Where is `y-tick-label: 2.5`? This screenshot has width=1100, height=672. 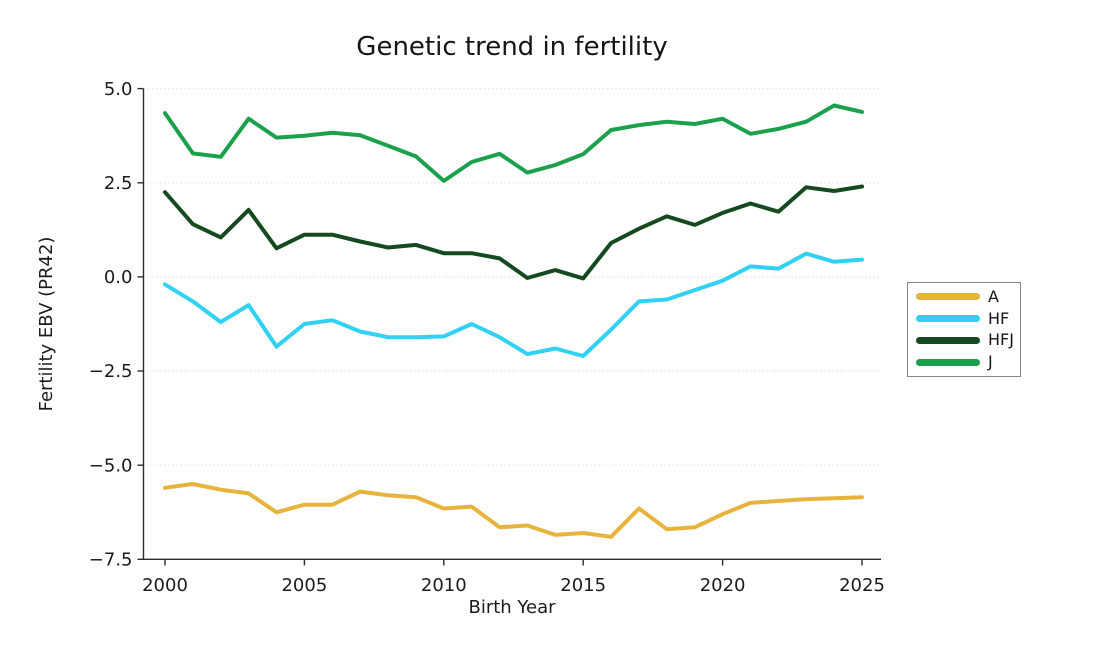 y-tick-label: 2.5 is located at coordinates (118, 183).